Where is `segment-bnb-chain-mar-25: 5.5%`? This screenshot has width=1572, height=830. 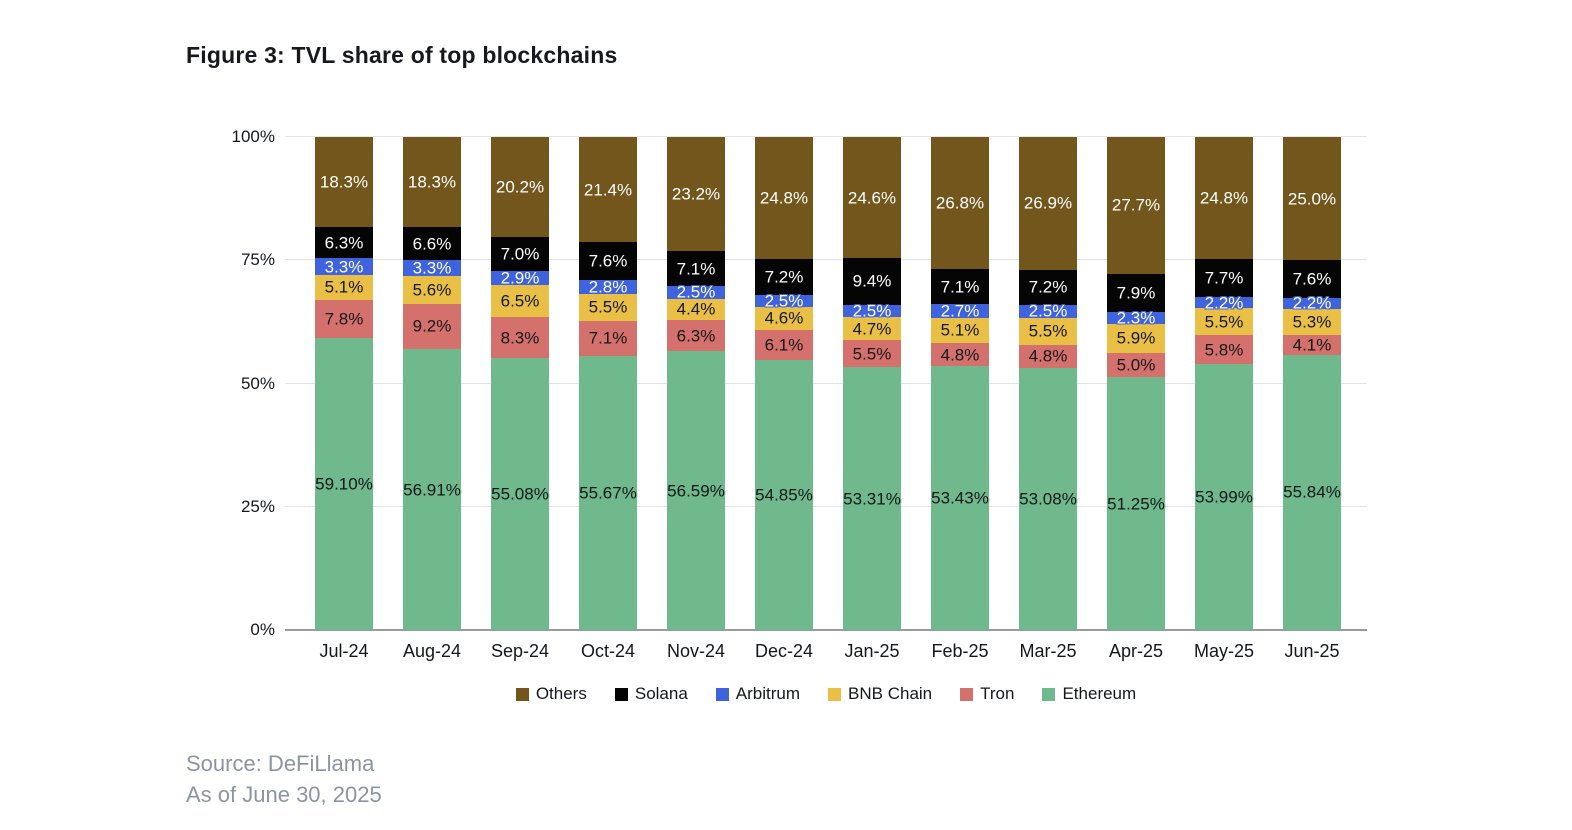
segment-bnb-chain-mar-25: 5.5% is located at coordinates (1048, 331).